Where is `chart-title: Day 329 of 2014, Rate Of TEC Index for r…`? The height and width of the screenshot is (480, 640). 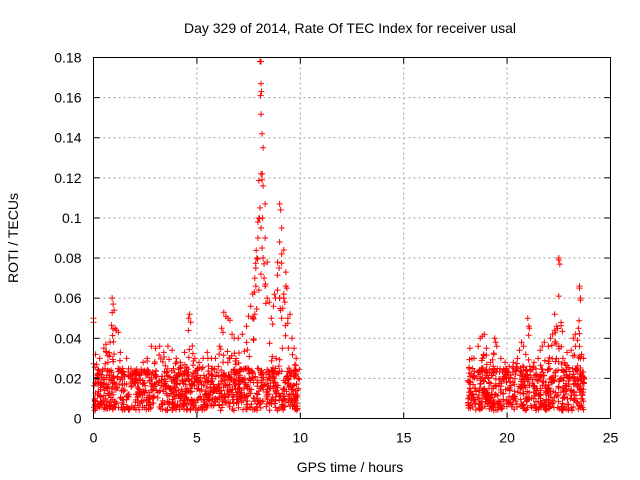 chart-title: Day 329 of 2014, Rate Of TEC Index for r… is located at coordinates (350, 28).